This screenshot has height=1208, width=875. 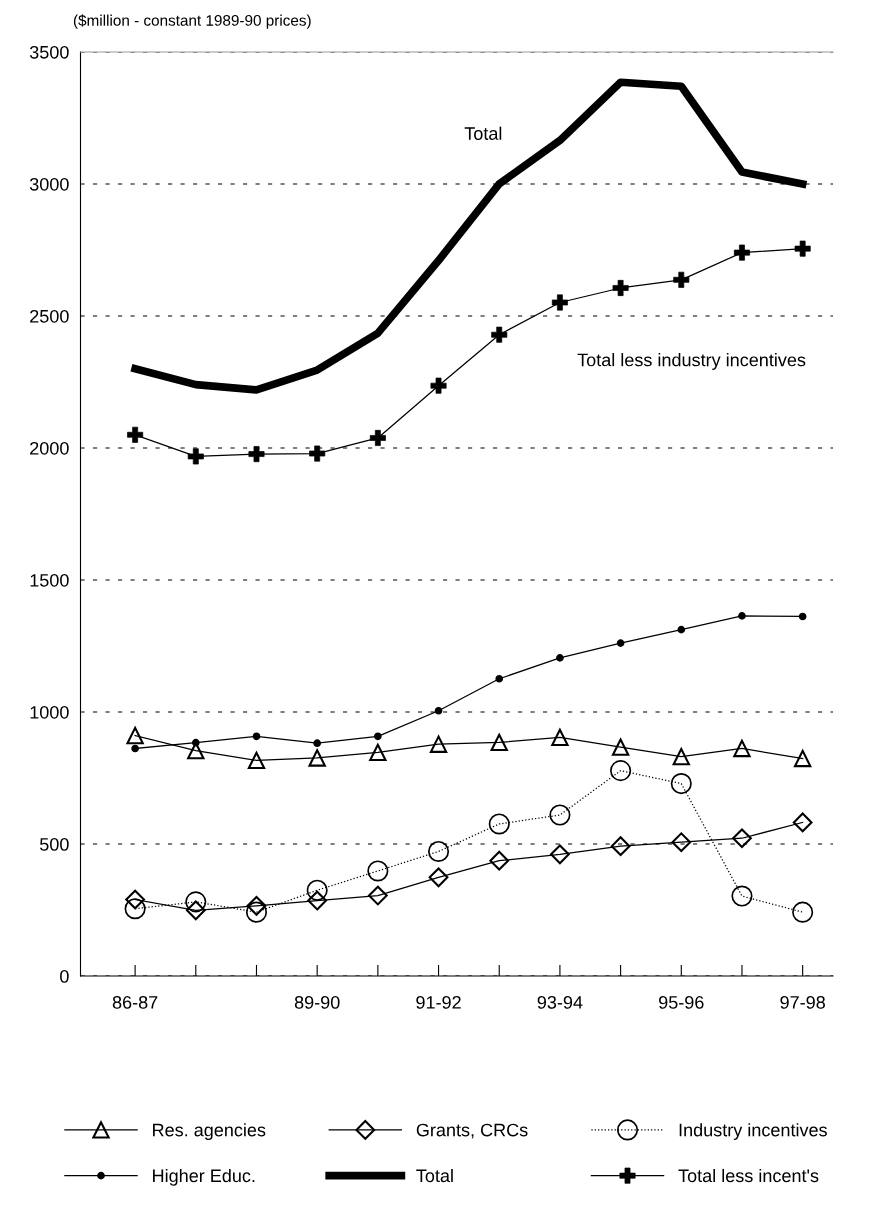 I want to click on y-axis-title: ($million - constant 1989-90 prices), so click(x=192, y=21).